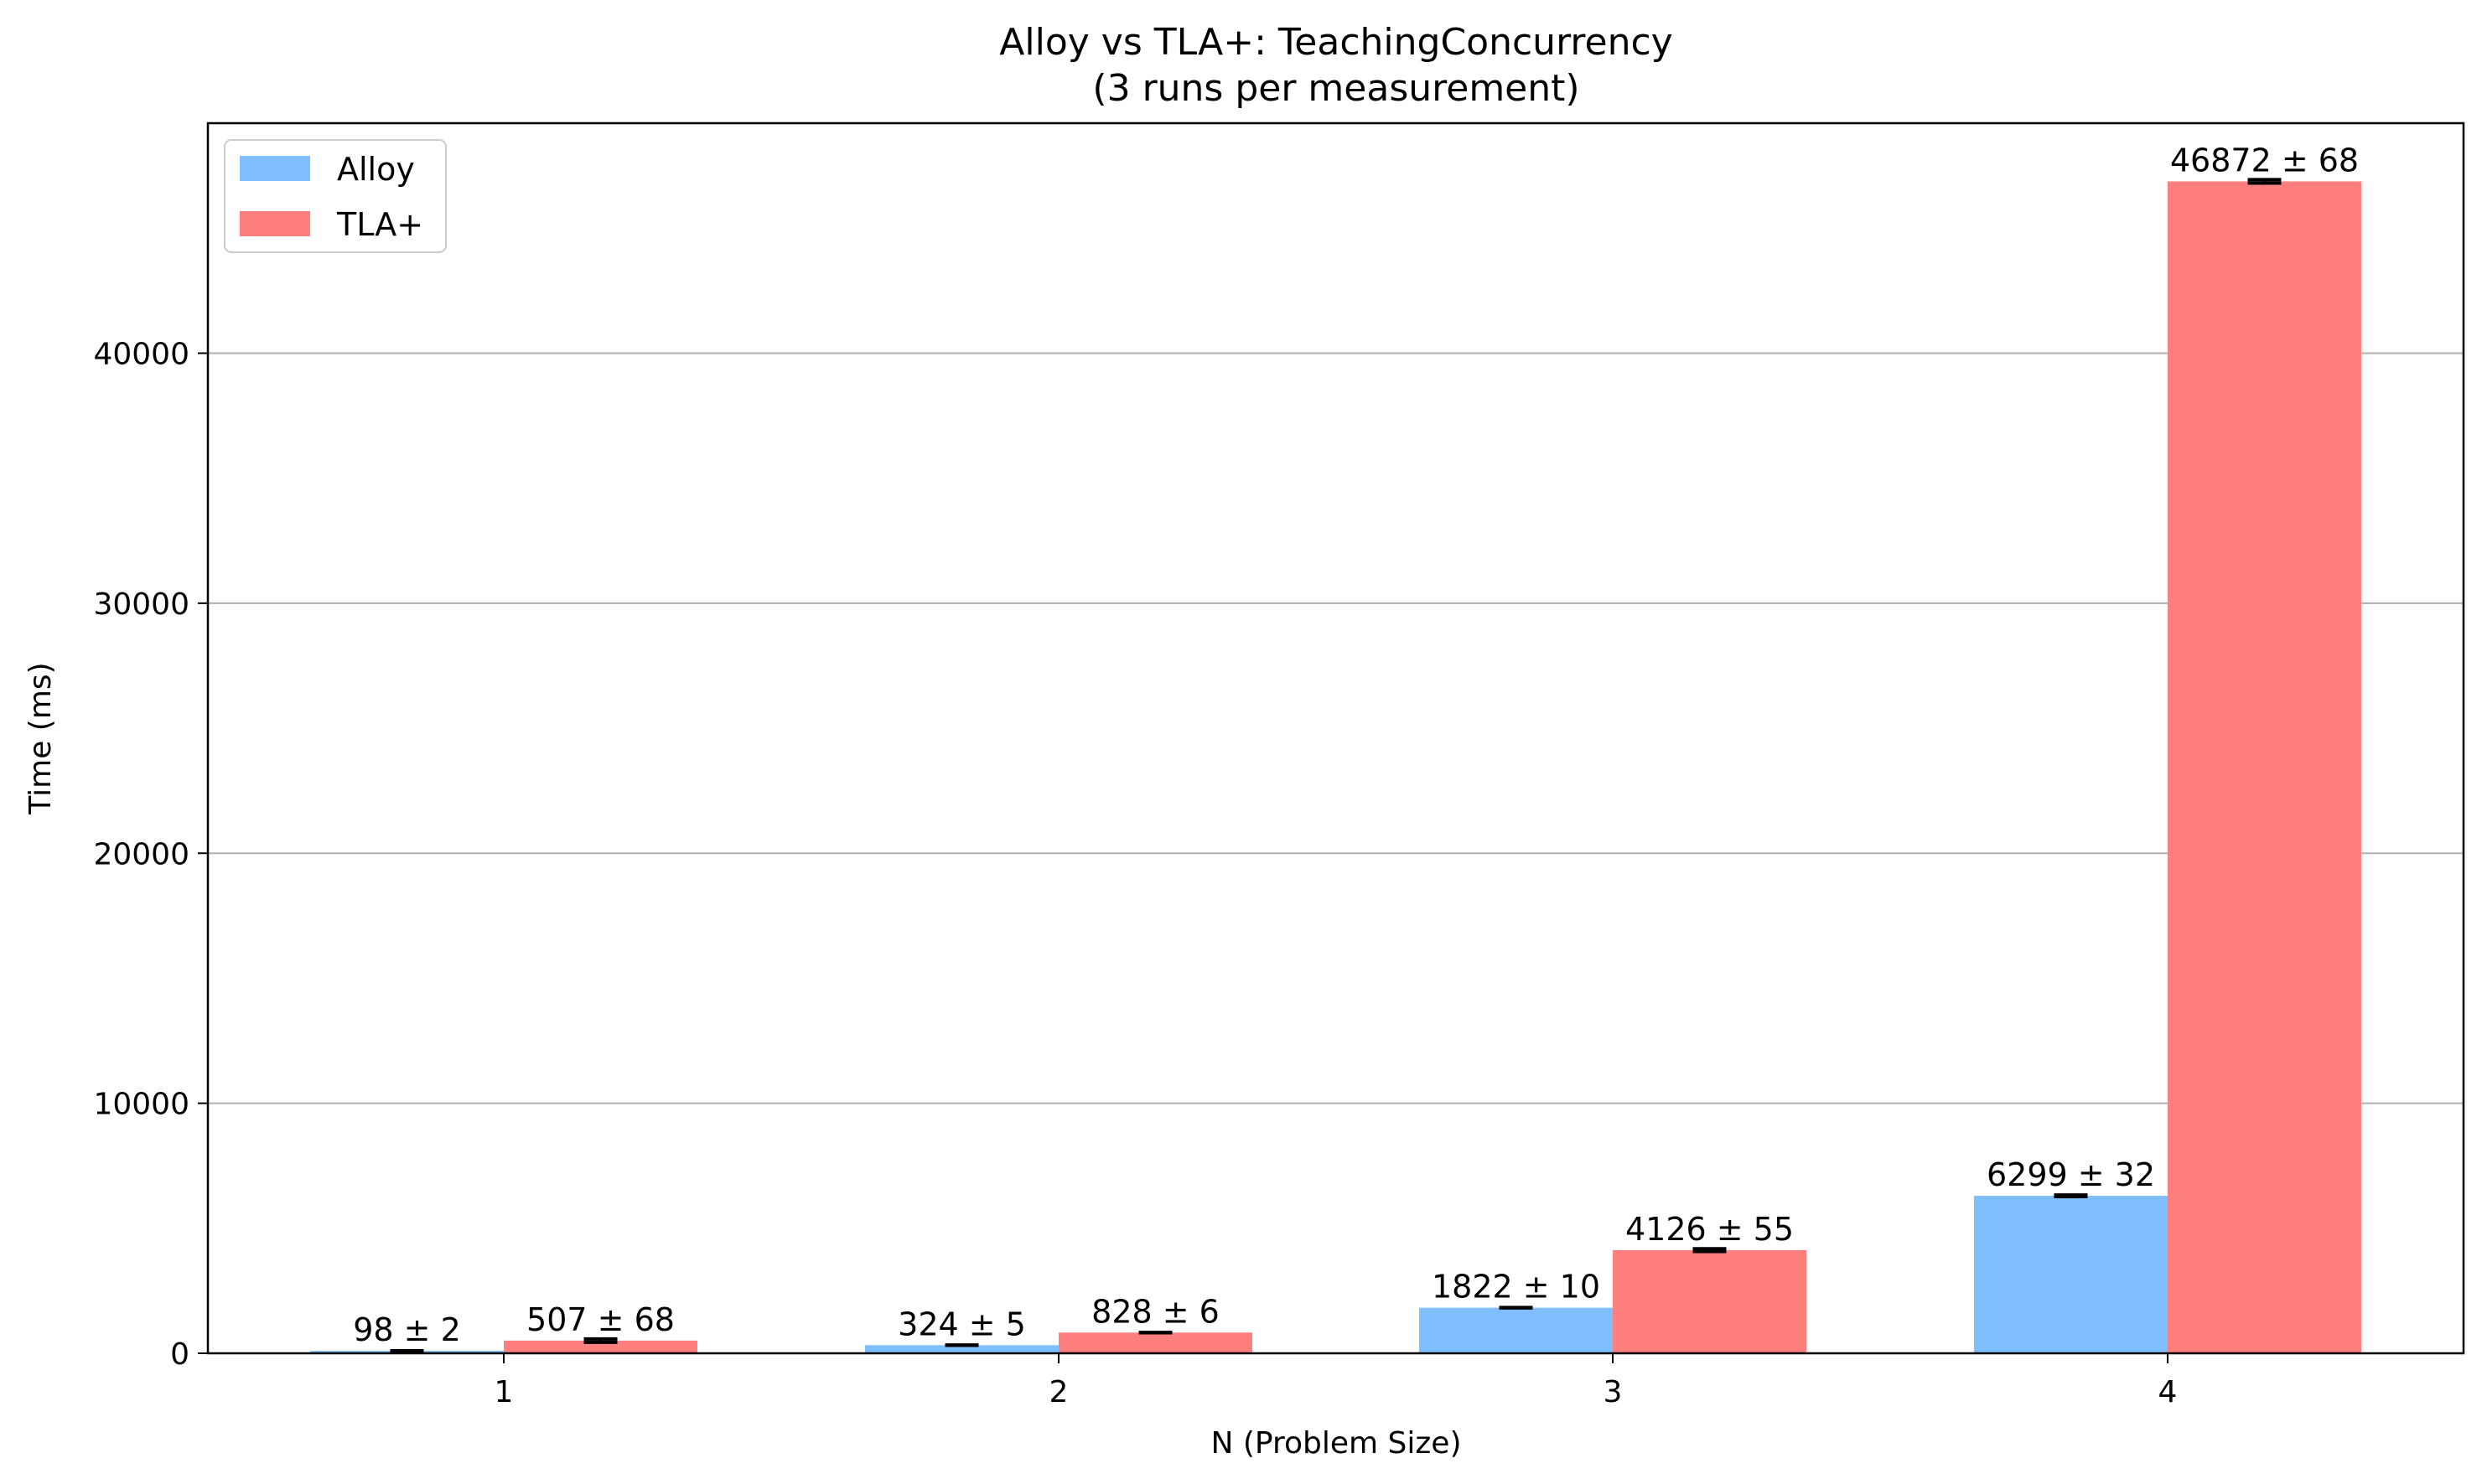 This screenshot has height=1484, width=2487. I want to click on y-axis: 0 10000 20000 30000 40000, so click(150, 855).